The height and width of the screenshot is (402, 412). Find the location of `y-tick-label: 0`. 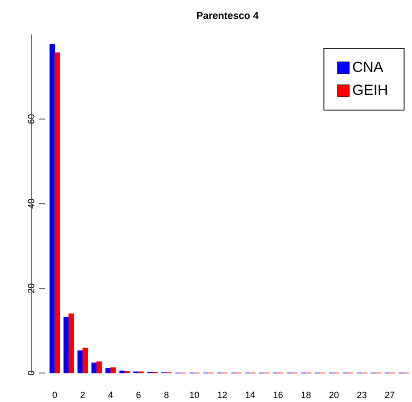

y-tick-label: 0 is located at coordinates (31, 373).